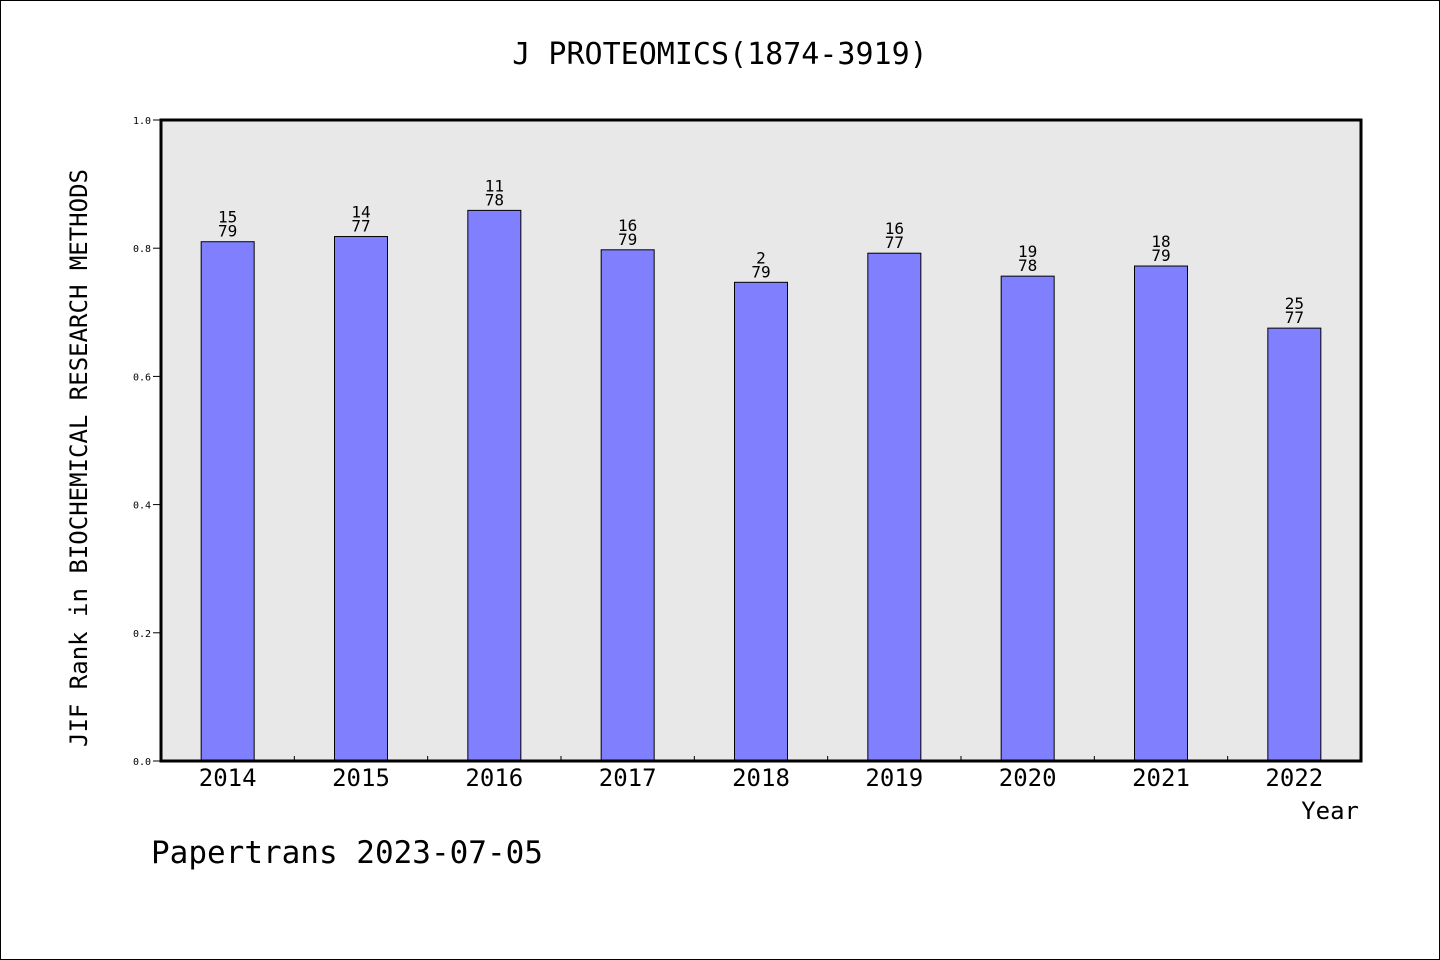  What do you see at coordinates (142, 249) in the screenshot?
I see `y-tick-label: 0.8` at bounding box center [142, 249].